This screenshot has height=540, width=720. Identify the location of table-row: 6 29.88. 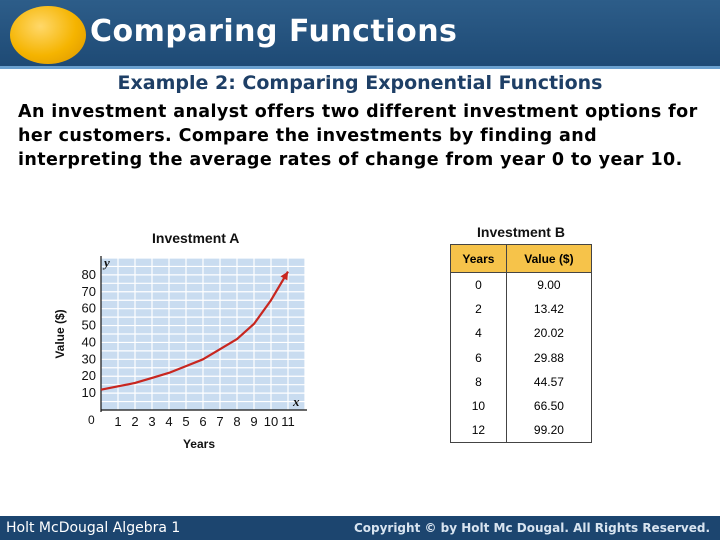
(521, 357).